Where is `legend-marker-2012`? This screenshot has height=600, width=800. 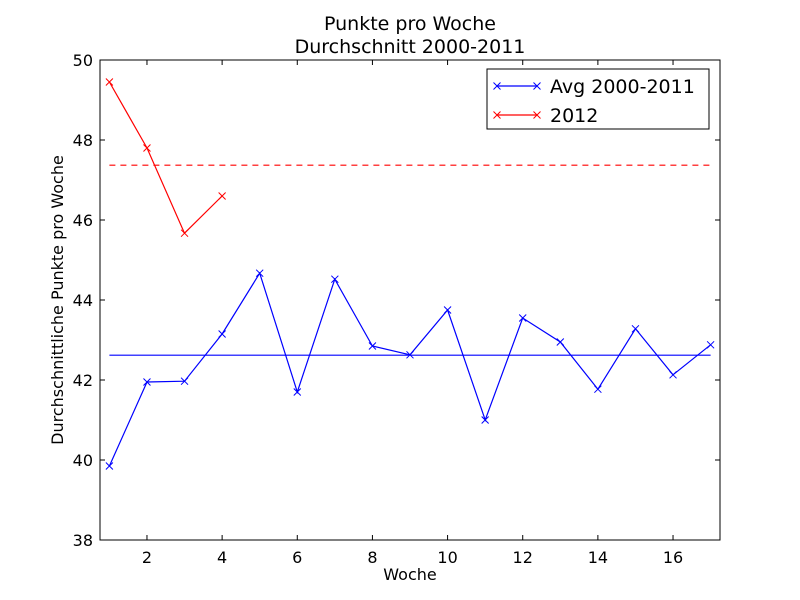 legend-marker-2012 is located at coordinates (517, 115).